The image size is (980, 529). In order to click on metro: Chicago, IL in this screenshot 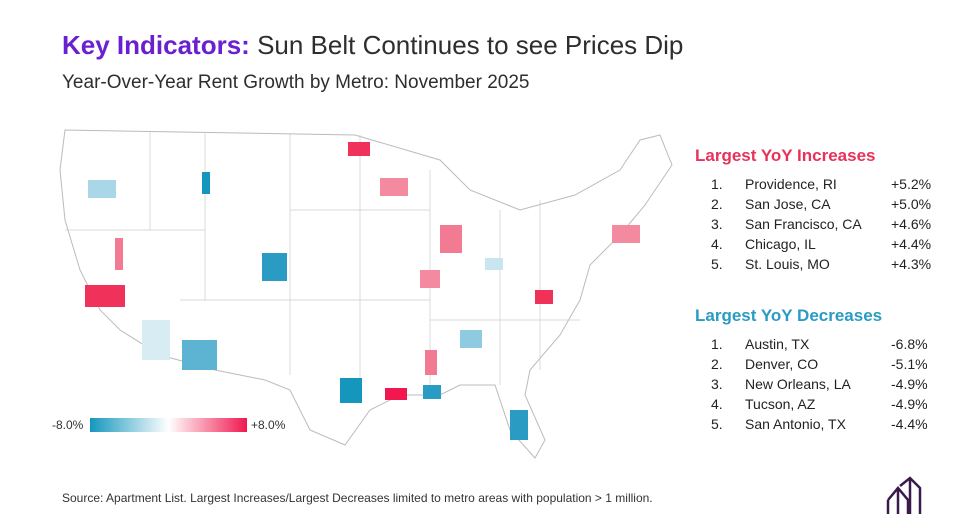, I will do `click(780, 244)`.